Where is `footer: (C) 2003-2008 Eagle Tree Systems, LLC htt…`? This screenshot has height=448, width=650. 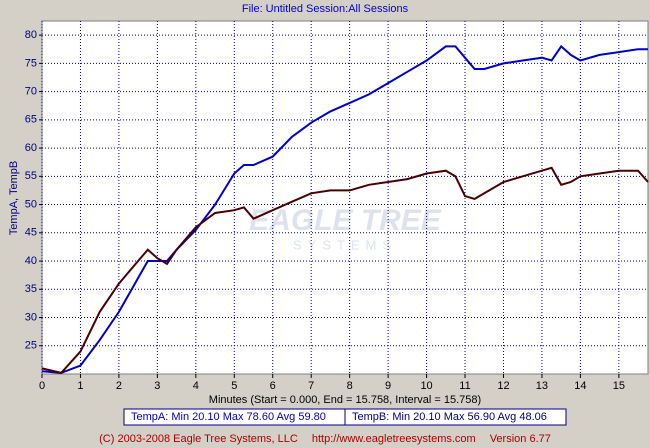
footer: (C) 2003-2008 Eagle Tree Systems, LLC htt… is located at coordinates (325, 439).